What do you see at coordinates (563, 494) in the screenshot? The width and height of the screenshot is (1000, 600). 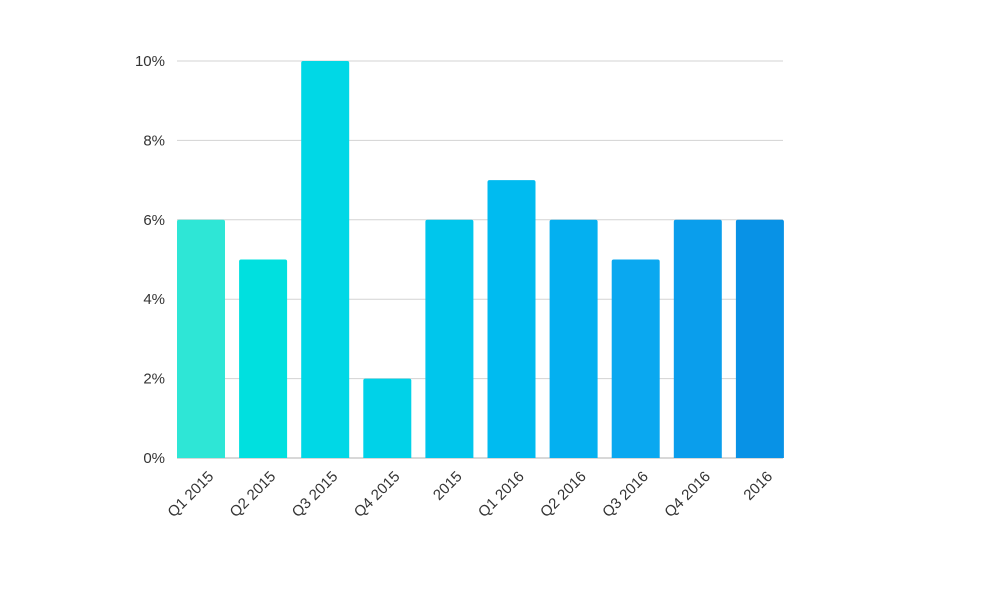 I see `x-tick-label: Q2 2016` at bounding box center [563, 494].